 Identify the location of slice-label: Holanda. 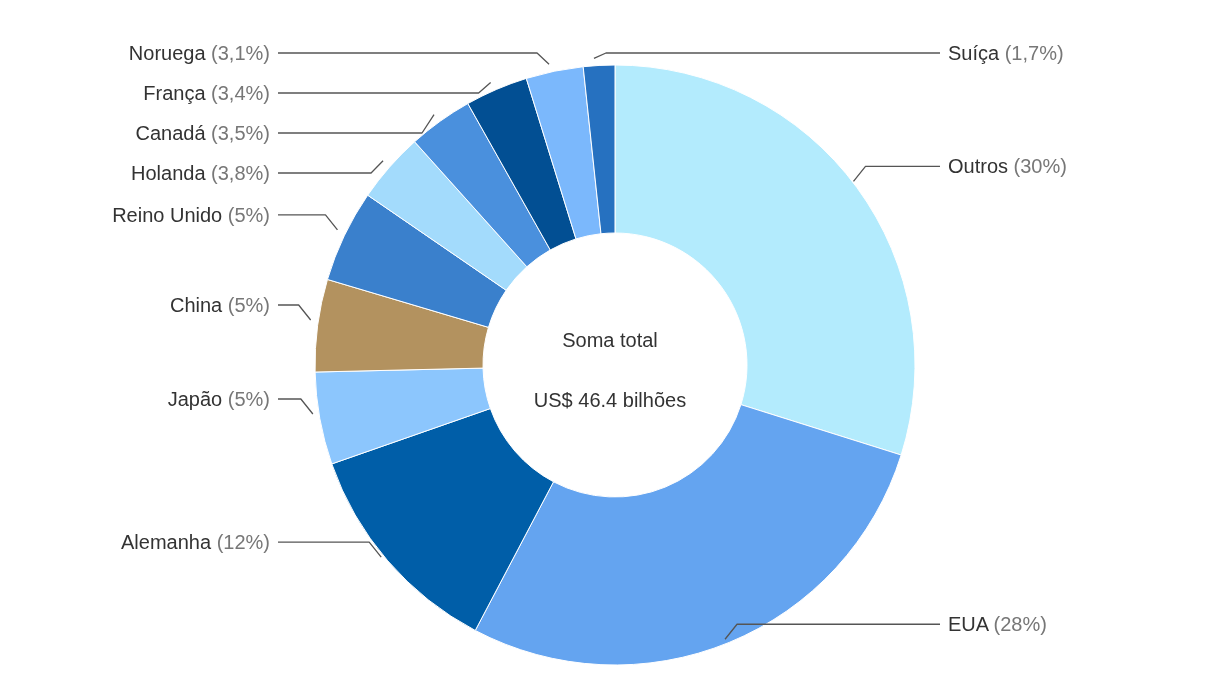
(169, 173).